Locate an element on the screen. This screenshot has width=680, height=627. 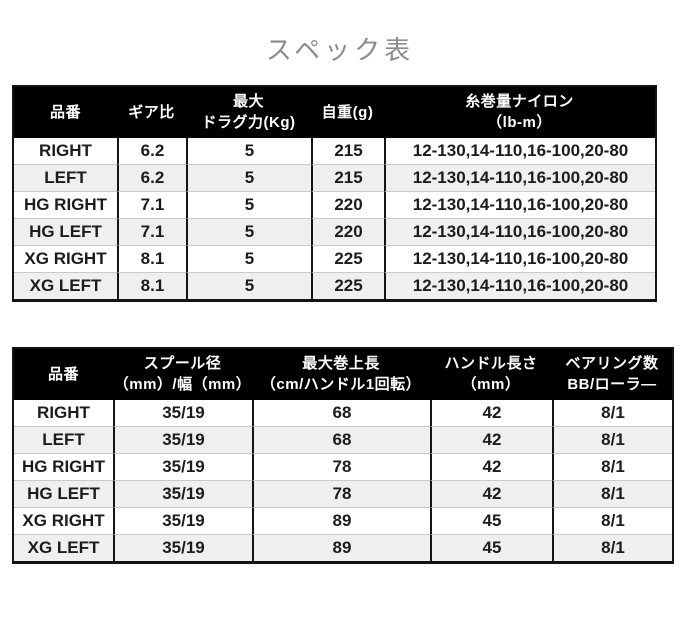
table-row: RIGHT 35/19 68 42 8/1 is located at coordinates (343, 413).